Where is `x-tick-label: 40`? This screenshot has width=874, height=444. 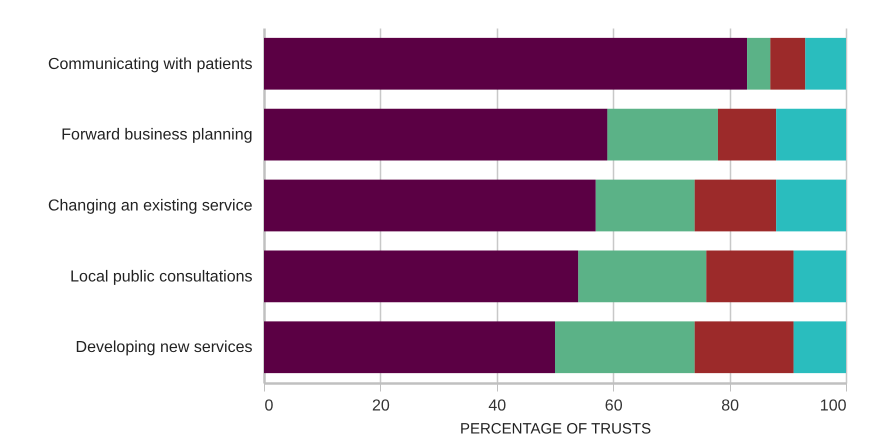
x-tick-label: 40 is located at coordinates (497, 406).